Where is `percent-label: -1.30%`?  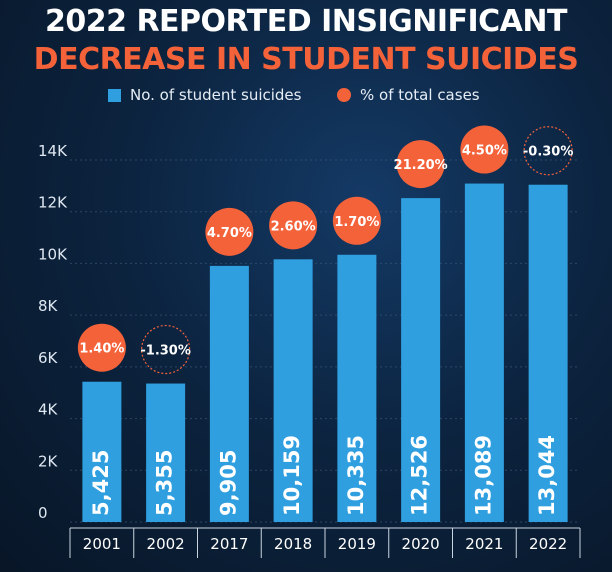
percent-label: -1.30% is located at coordinates (165, 351).